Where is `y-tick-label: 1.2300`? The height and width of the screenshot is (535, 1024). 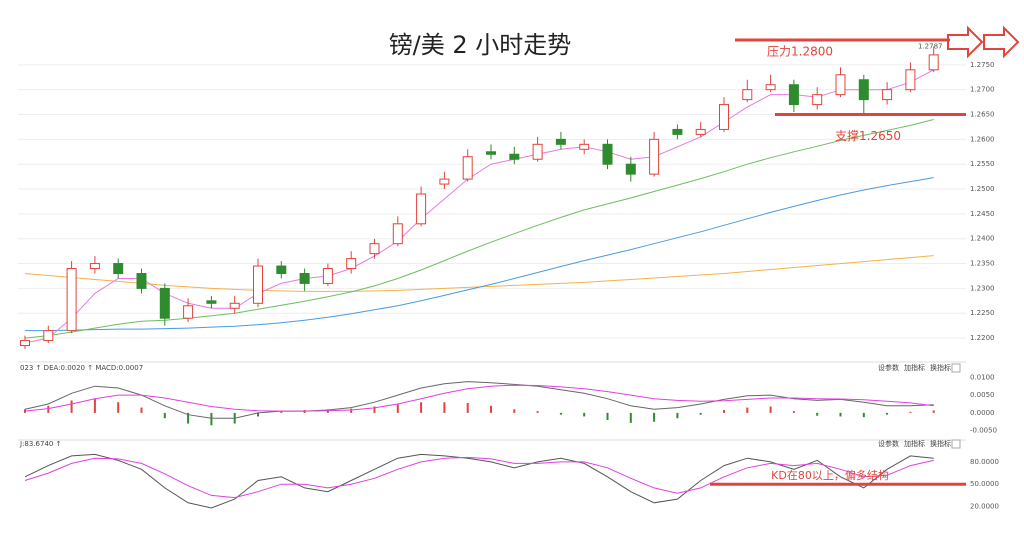
y-tick-label: 1.2300 is located at coordinates (982, 288).